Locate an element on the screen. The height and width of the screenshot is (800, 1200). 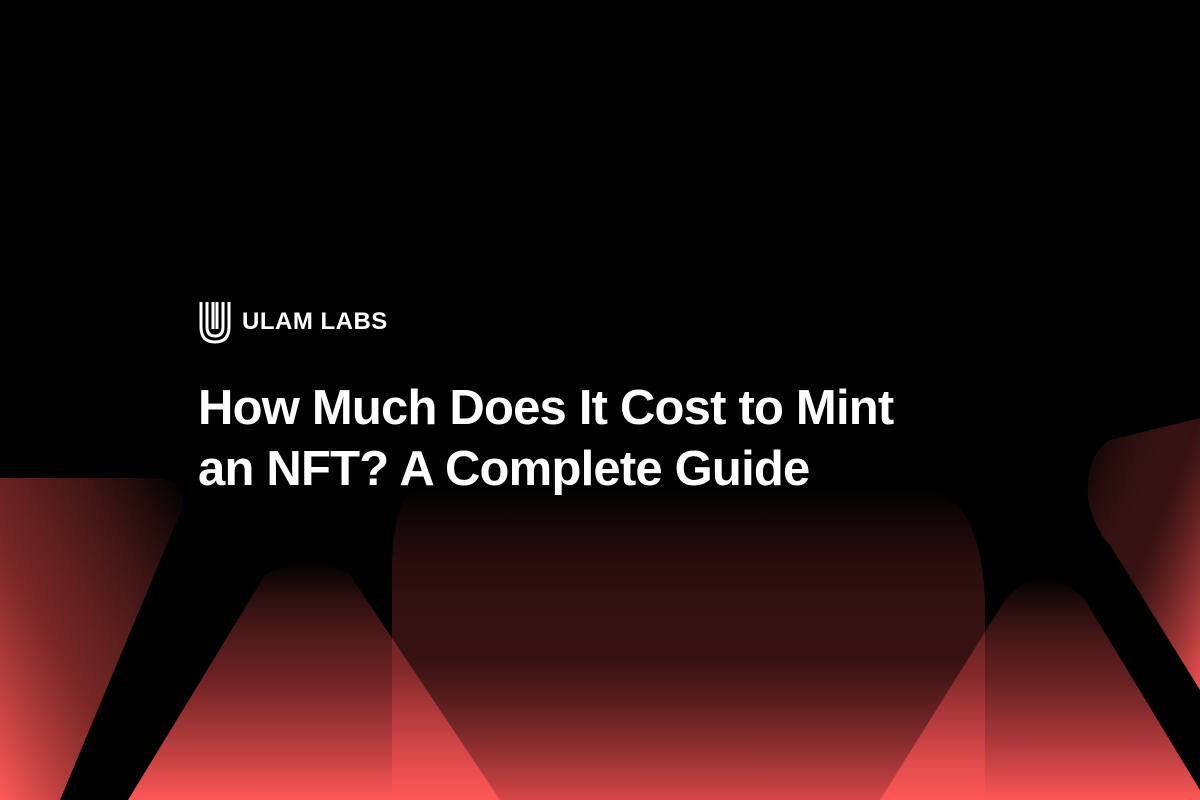
brand-logo: ULAM LABS is located at coordinates (293, 322).